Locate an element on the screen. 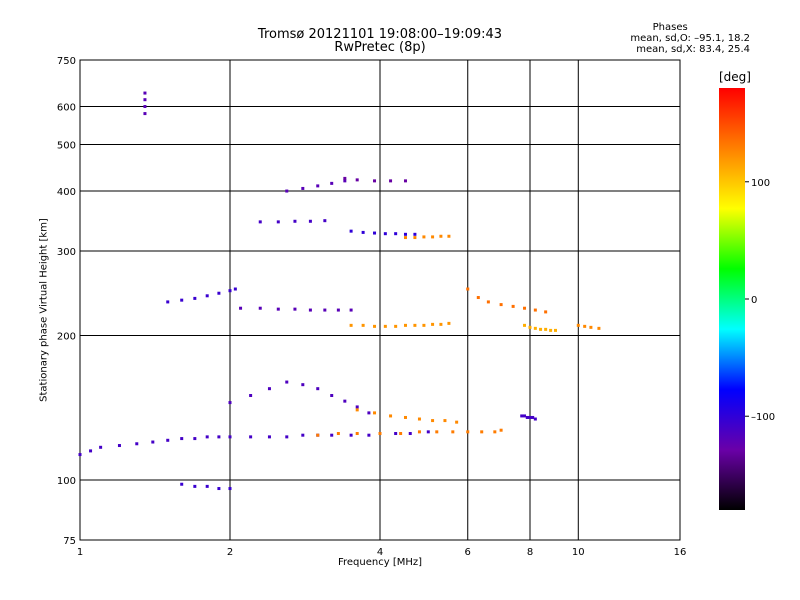 The height and width of the screenshot is (600, 800). colorbar-ticks: 100 0 –100 is located at coordinates (760, 300).